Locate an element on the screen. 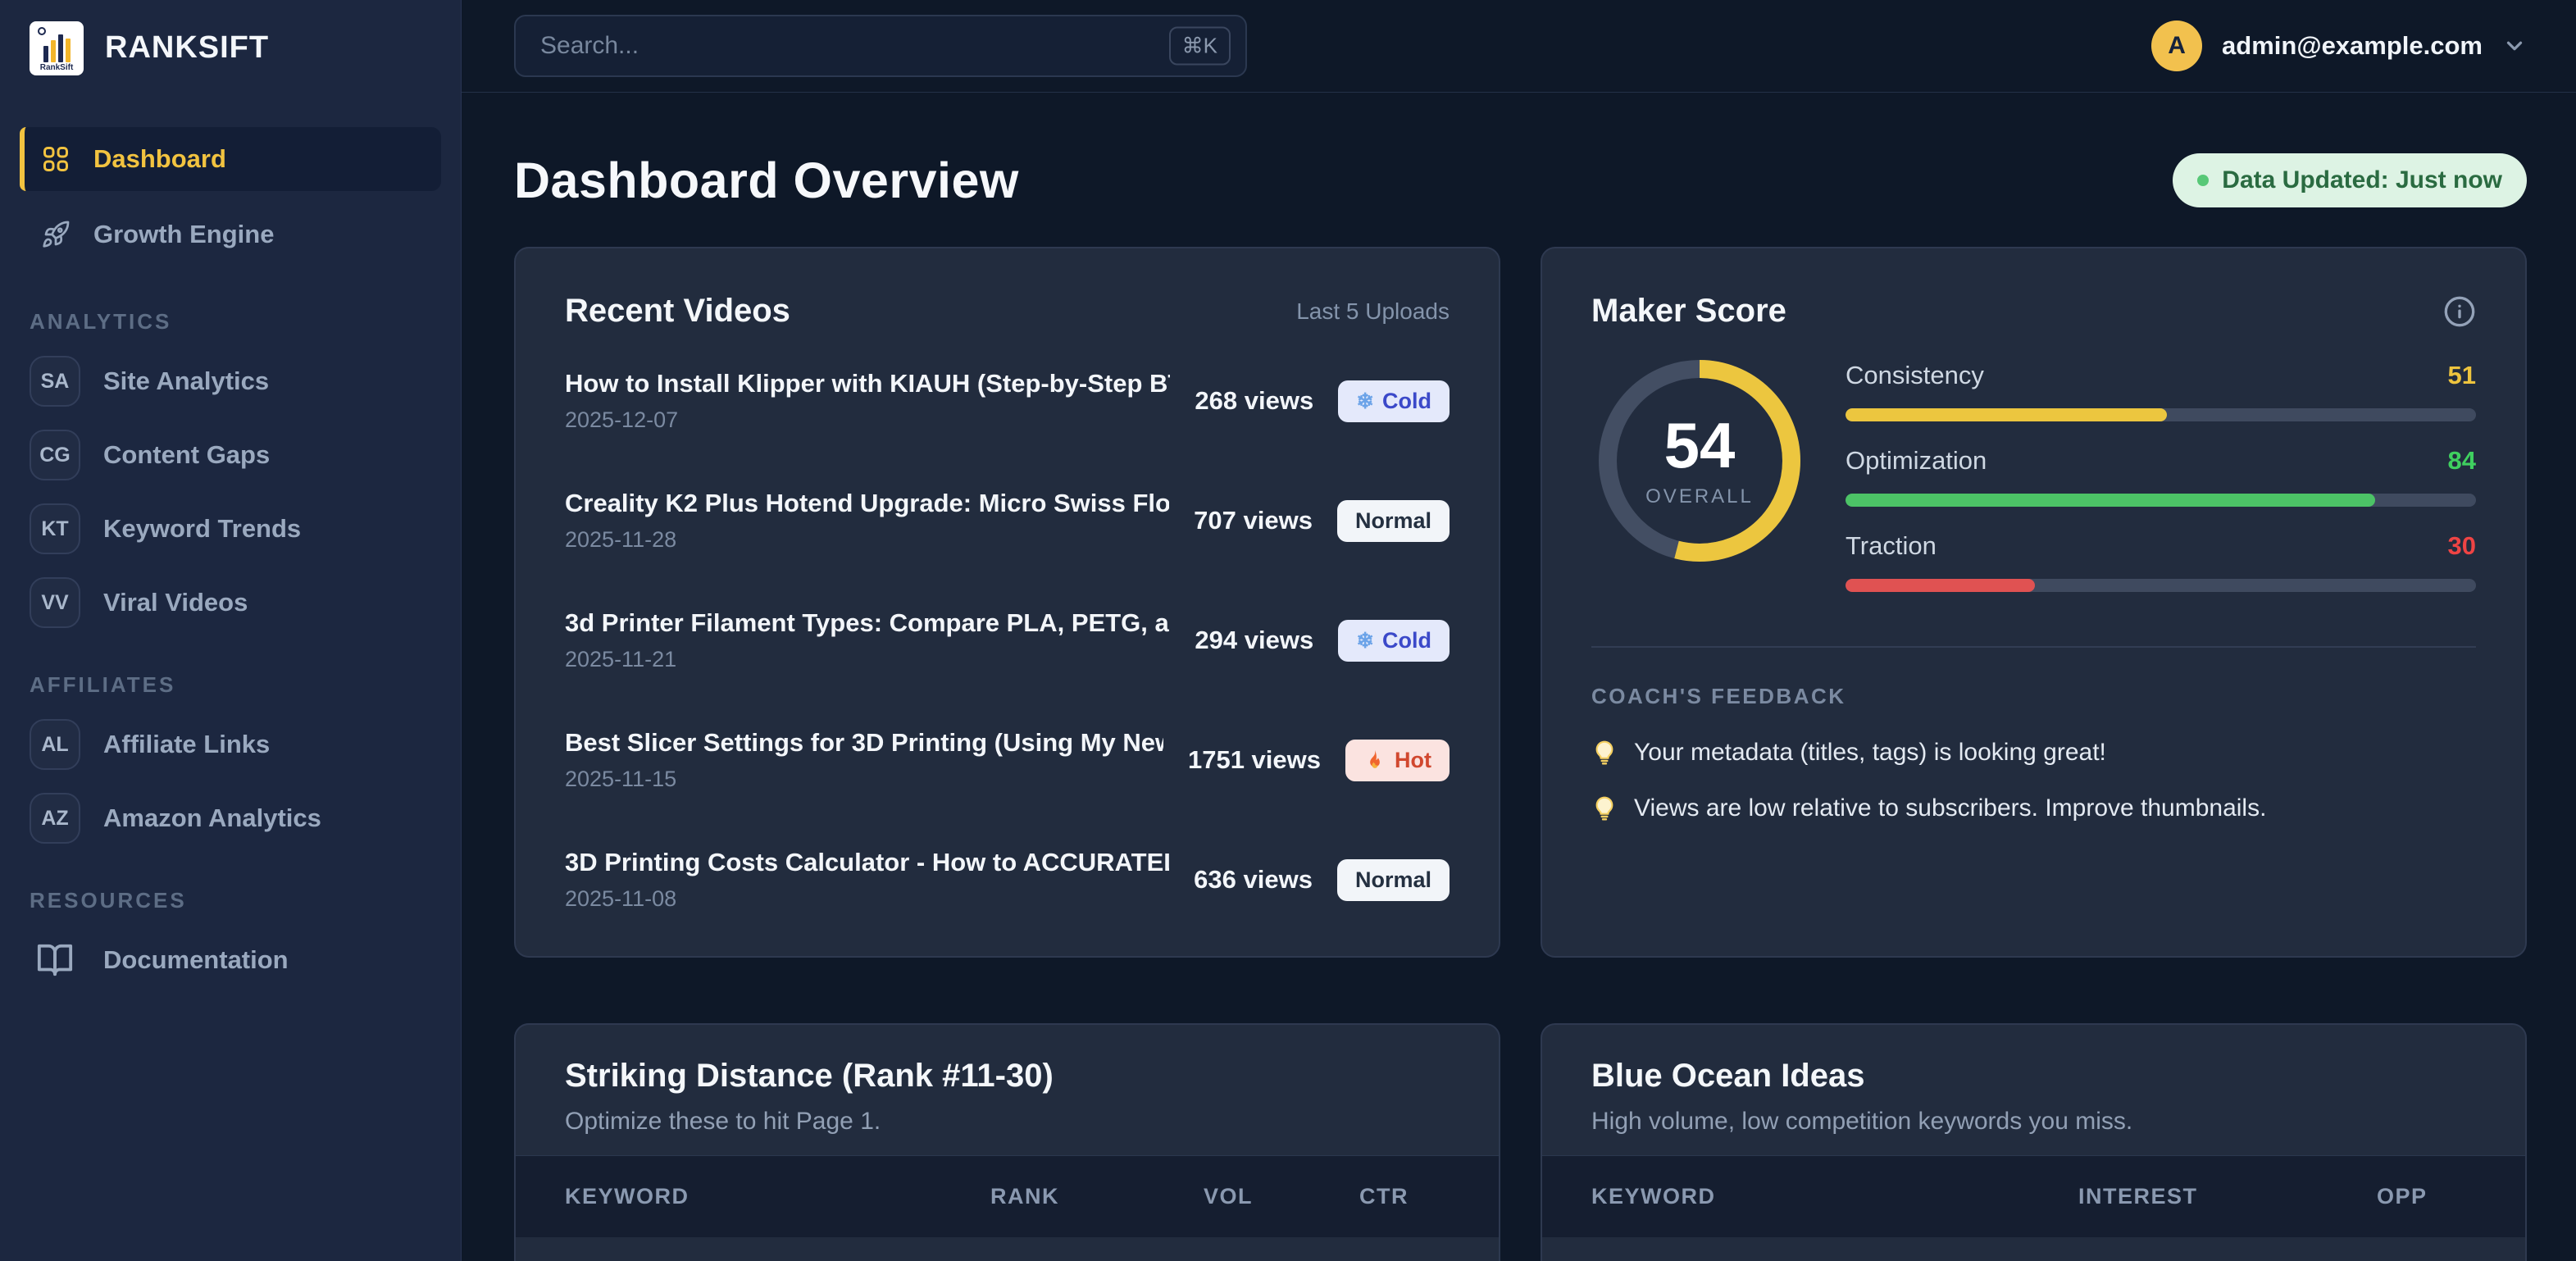  topbar: ⌘K A admin@example.com is located at coordinates (1519, 47).